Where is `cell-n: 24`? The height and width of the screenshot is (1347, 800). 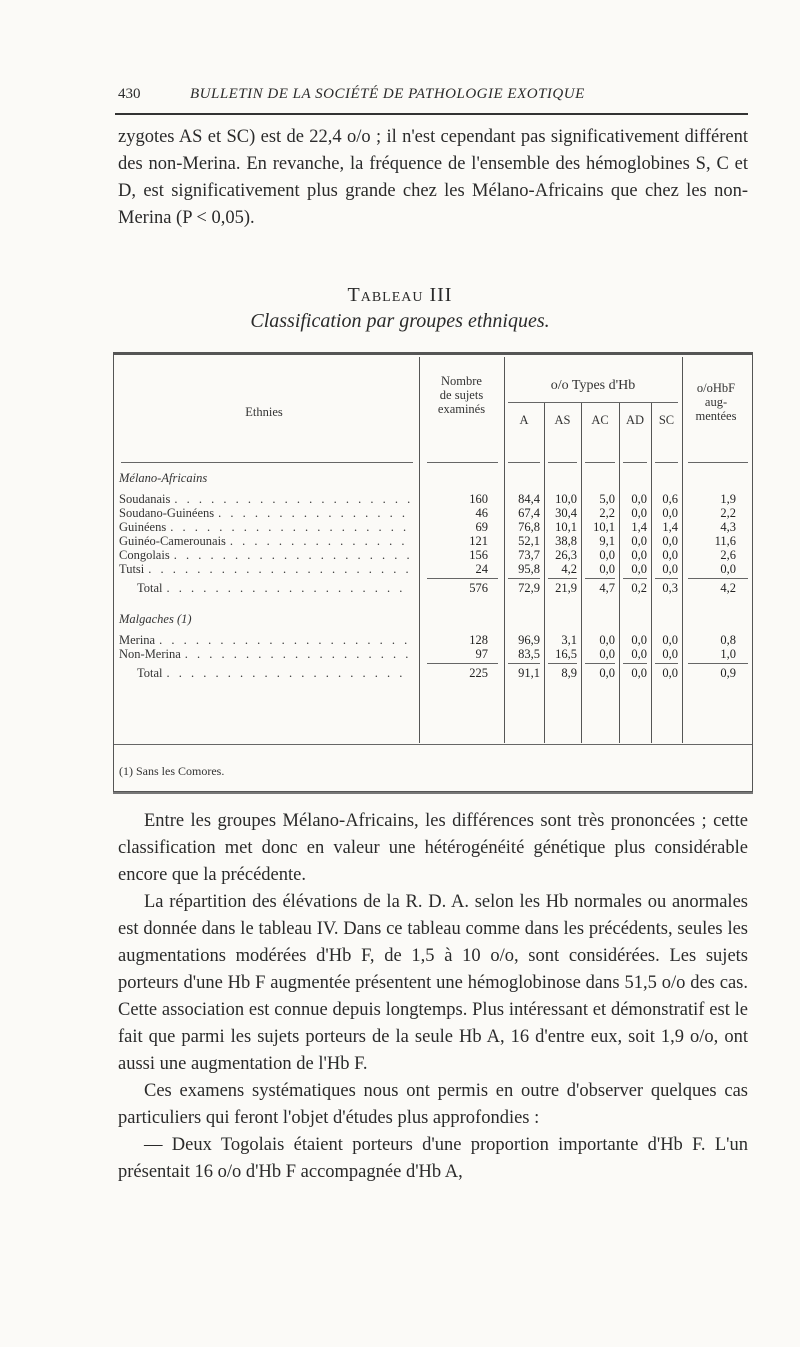 cell-n: 24 is located at coordinates (482, 569).